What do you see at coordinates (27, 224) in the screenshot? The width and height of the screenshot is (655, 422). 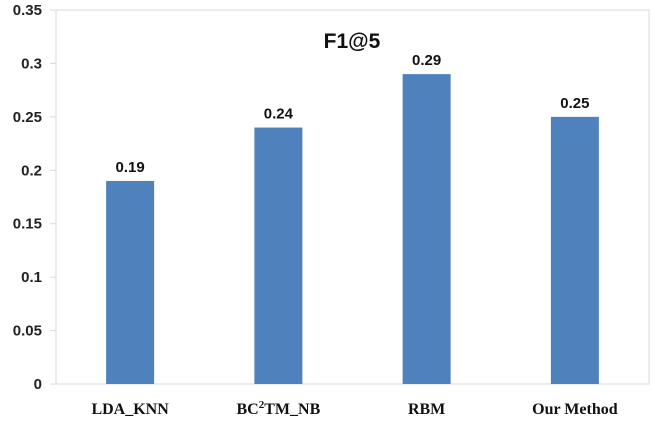 I see `y-tick-label: 0.15` at bounding box center [27, 224].